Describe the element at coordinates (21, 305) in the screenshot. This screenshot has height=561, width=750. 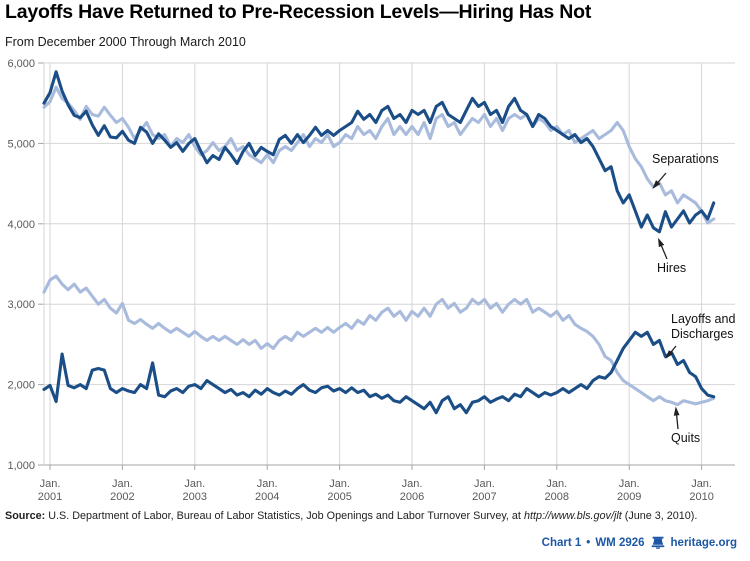
I see `svg-text: 3,000` at that location.